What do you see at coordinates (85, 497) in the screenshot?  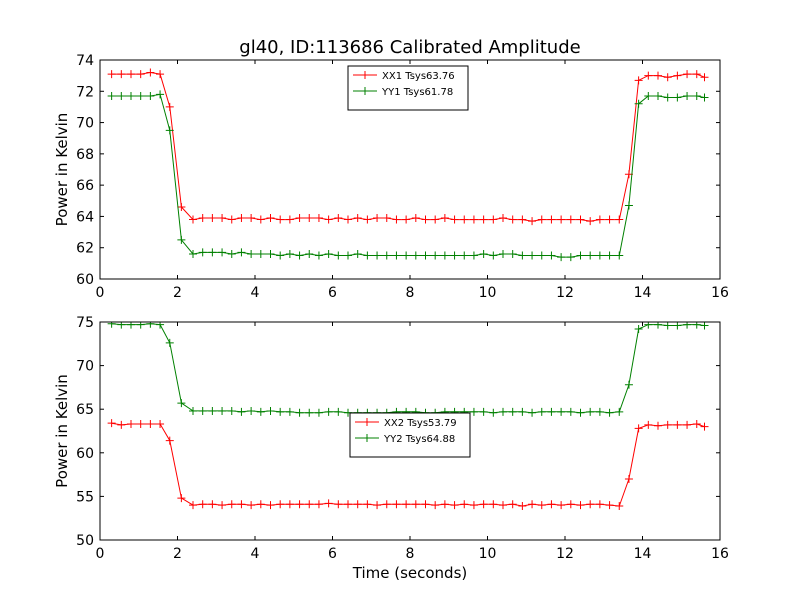 I see `y-tick-label: 55` at bounding box center [85, 497].